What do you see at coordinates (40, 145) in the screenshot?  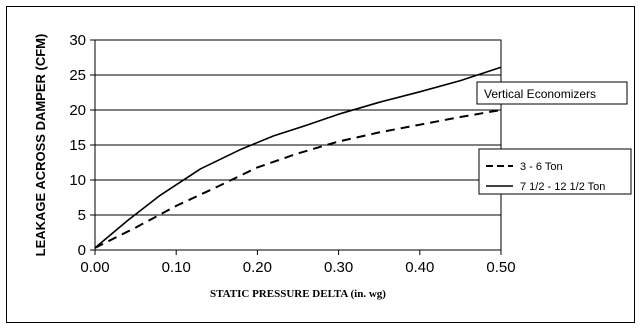 I see `y-axis-label: LEAKAGE ACROSS DAMPER (CFM)` at bounding box center [40, 145].